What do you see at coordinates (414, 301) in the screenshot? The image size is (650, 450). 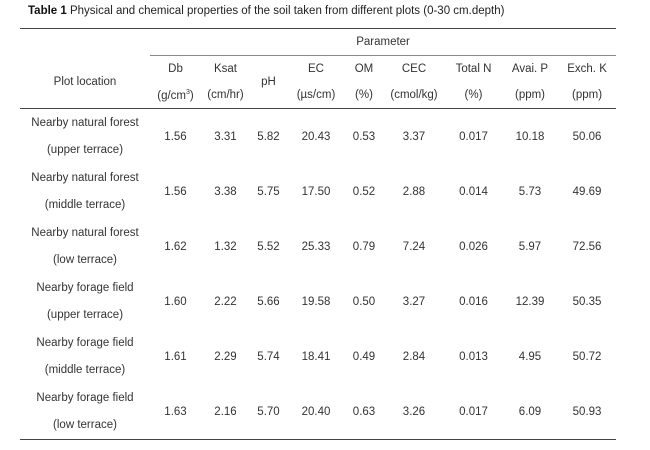 I see `value-cell: 3.27` at bounding box center [414, 301].